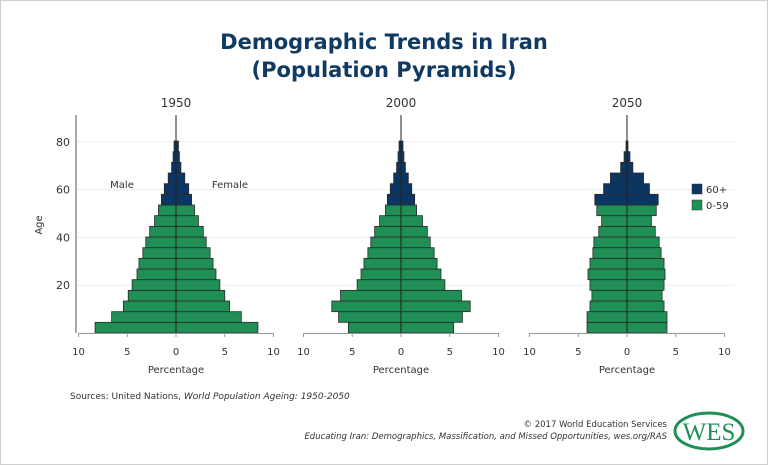 This screenshot has width=768, height=465. What do you see at coordinates (266, 397) in the screenshot?
I see `sources-work: World Population Ageing: 1950-2050` at bounding box center [266, 397].